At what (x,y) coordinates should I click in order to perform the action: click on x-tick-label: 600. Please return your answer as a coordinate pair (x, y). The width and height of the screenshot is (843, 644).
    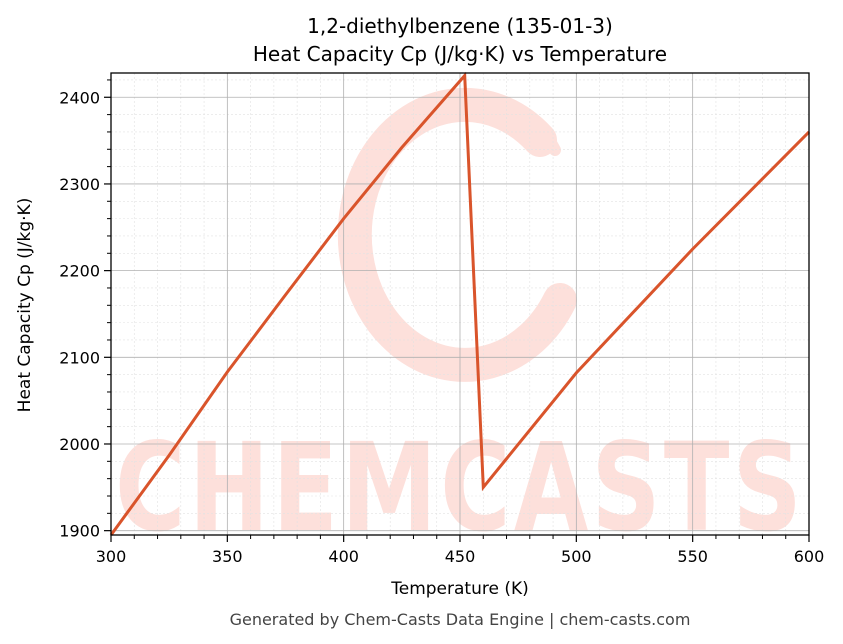
    Looking at the image, I should click on (809, 556).